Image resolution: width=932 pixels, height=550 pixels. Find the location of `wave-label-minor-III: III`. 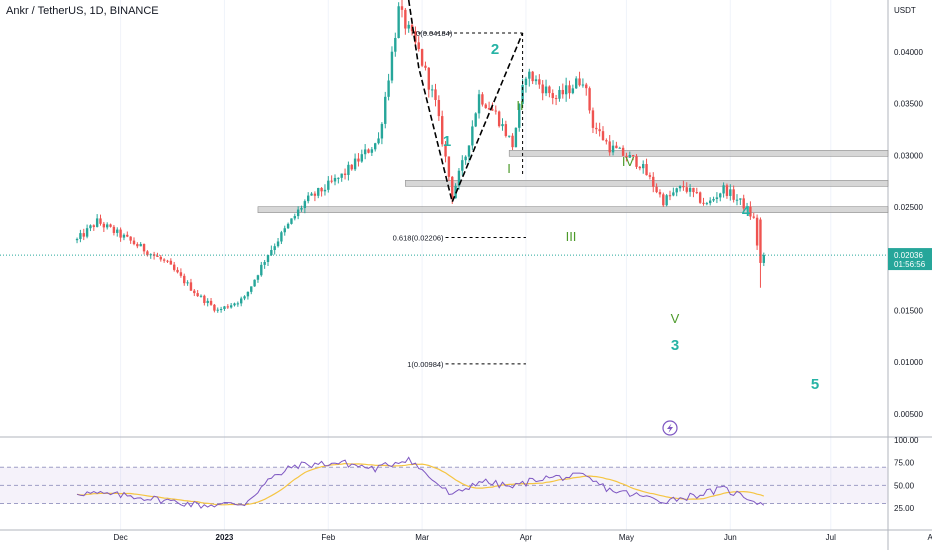

wave-label-minor-III: III is located at coordinates (571, 236).